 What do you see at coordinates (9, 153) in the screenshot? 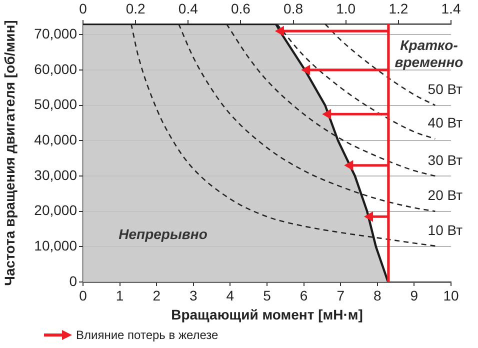
I see `y-axis-title: Частота вращения двигателя [об/мин]` at bounding box center [9, 153].